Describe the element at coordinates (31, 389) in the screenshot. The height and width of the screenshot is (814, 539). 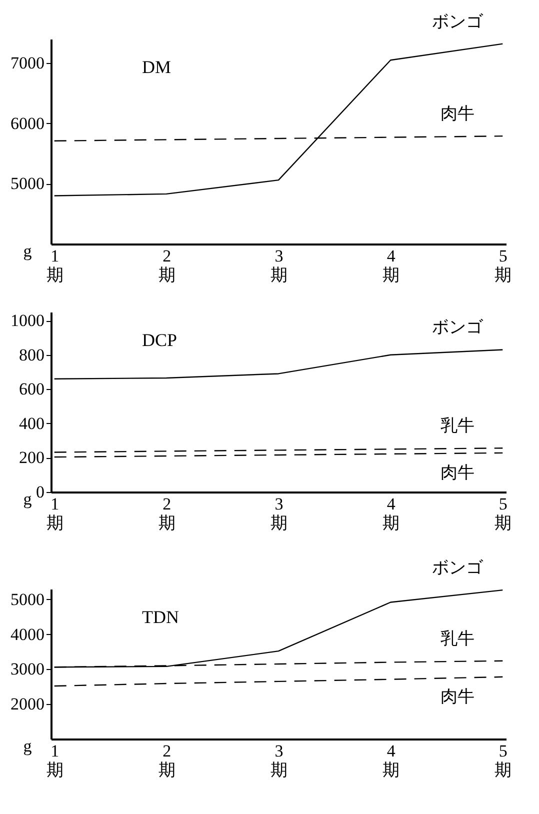
I see `y-tick-label: 600` at that location.